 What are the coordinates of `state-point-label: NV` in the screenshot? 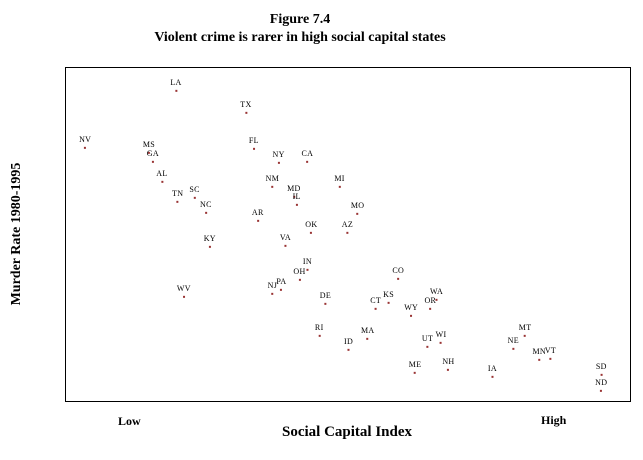 It's located at (85, 139).